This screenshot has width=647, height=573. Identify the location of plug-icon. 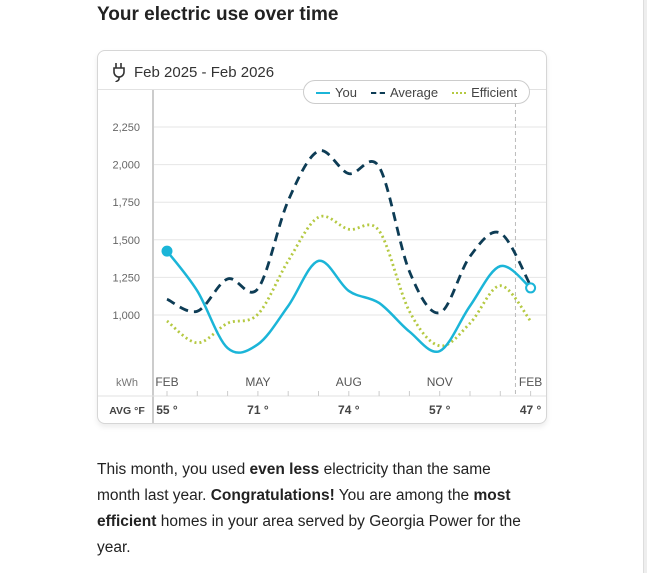
(119, 72).